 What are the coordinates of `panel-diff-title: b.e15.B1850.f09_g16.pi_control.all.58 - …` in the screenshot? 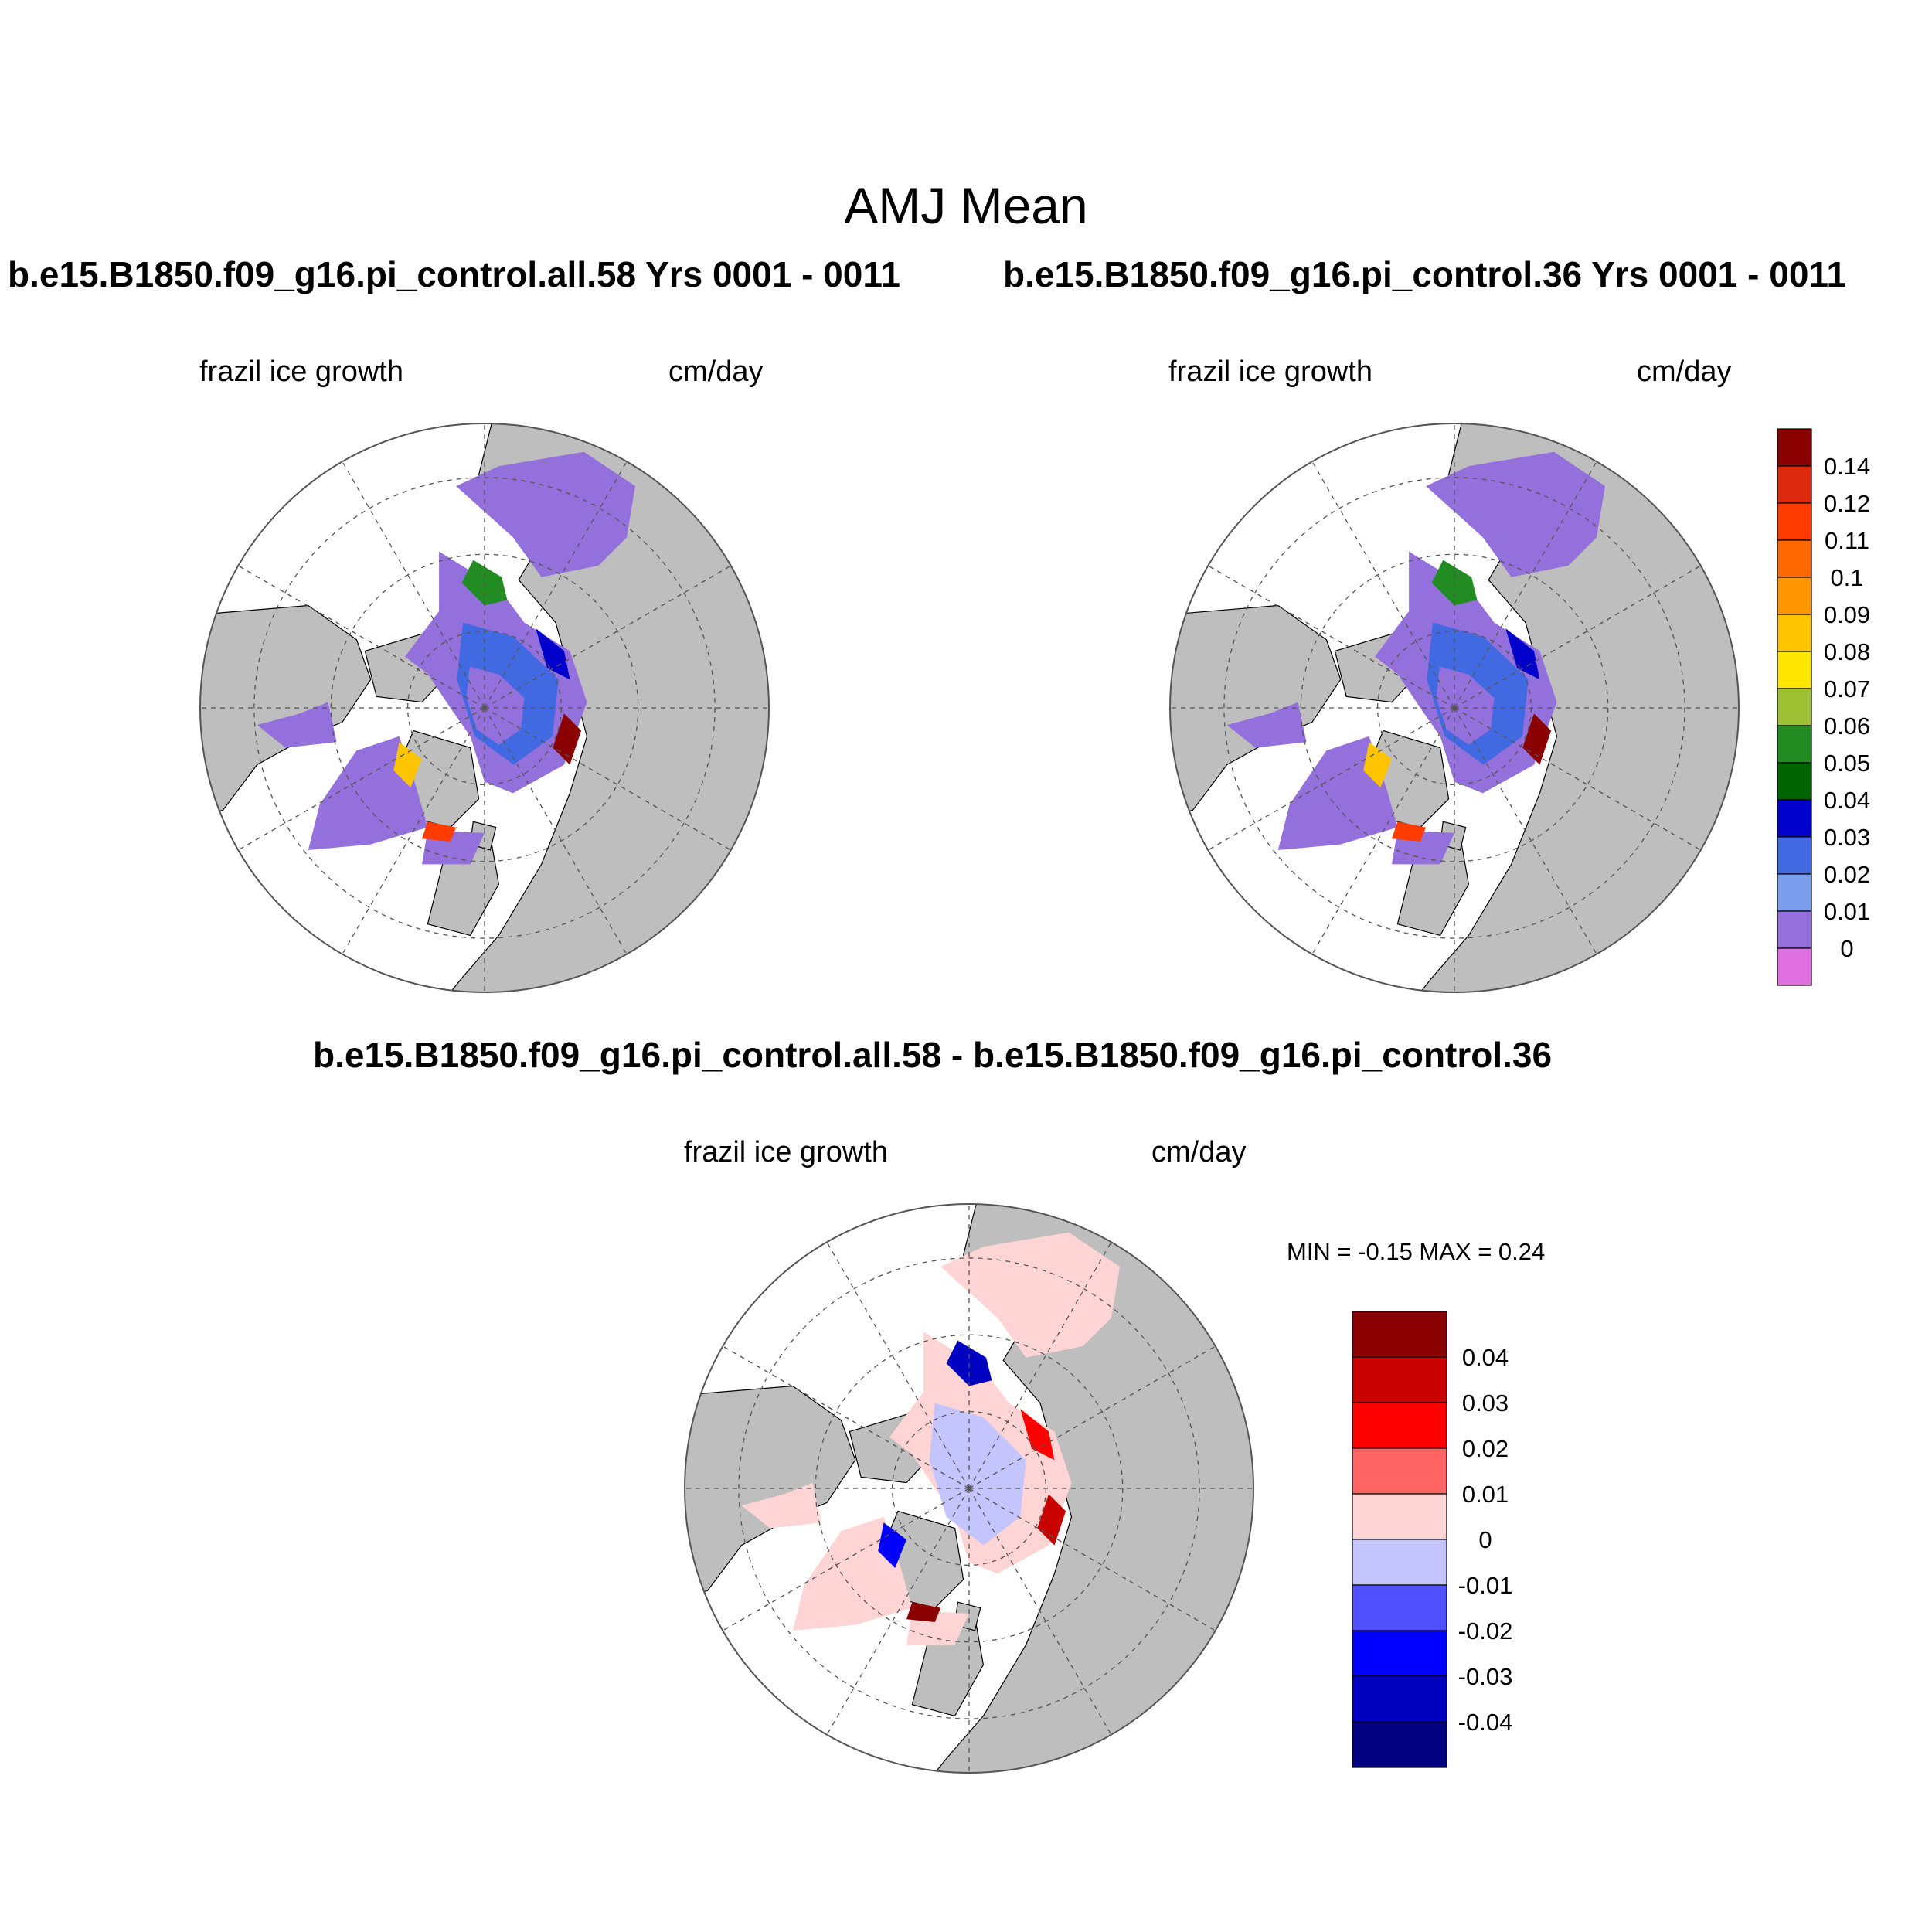 It's located at (933, 1055).